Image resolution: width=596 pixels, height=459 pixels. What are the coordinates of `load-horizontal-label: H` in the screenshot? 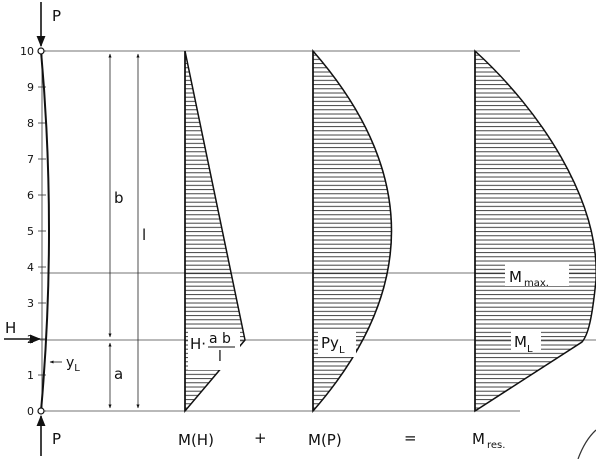 It's located at (10, 328).